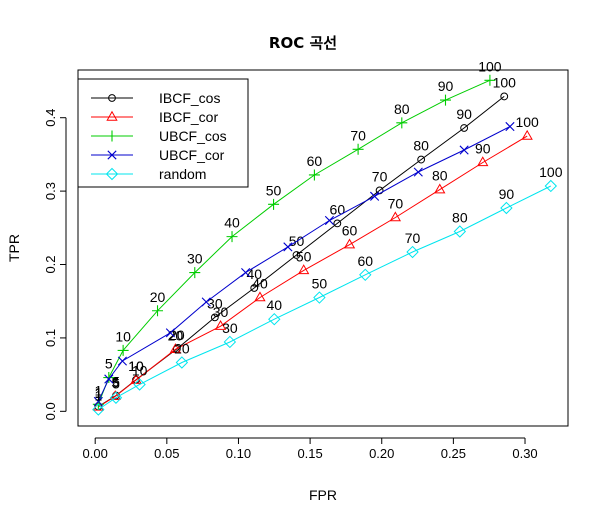 The image size is (607, 523). Describe the element at coordinates (14, 248) in the screenshot. I see `y-axis-label: TPR` at that location.